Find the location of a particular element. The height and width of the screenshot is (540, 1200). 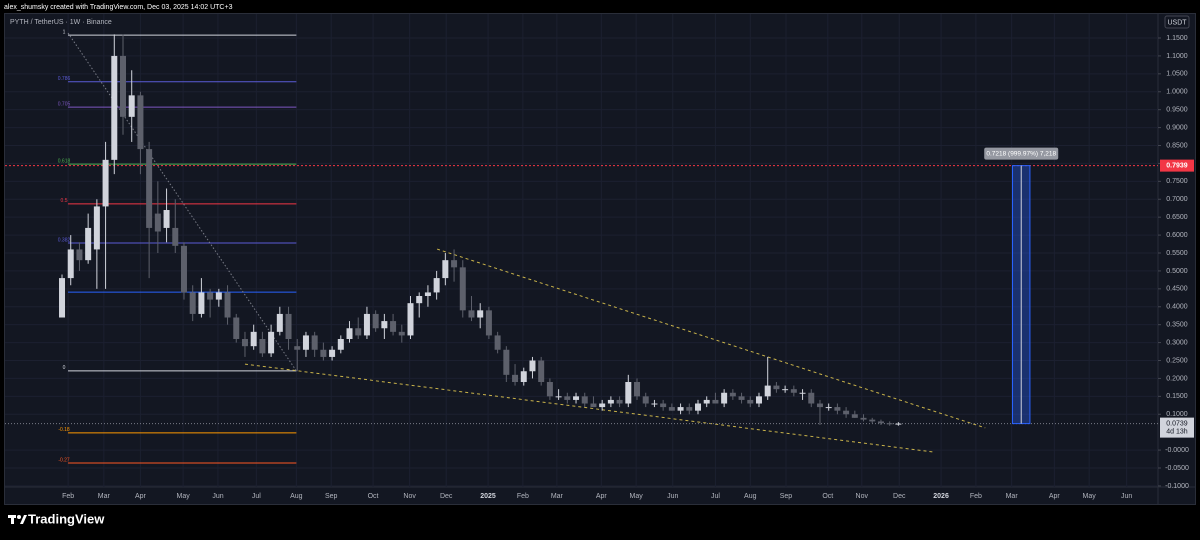

x-tick-label: Sep is located at coordinates (786, 496).